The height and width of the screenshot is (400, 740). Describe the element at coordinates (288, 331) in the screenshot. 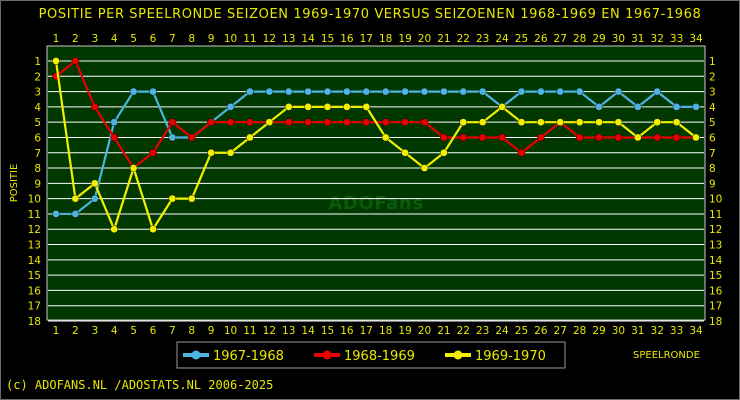

I see `x-tick-label-bottom: 13` at that location.